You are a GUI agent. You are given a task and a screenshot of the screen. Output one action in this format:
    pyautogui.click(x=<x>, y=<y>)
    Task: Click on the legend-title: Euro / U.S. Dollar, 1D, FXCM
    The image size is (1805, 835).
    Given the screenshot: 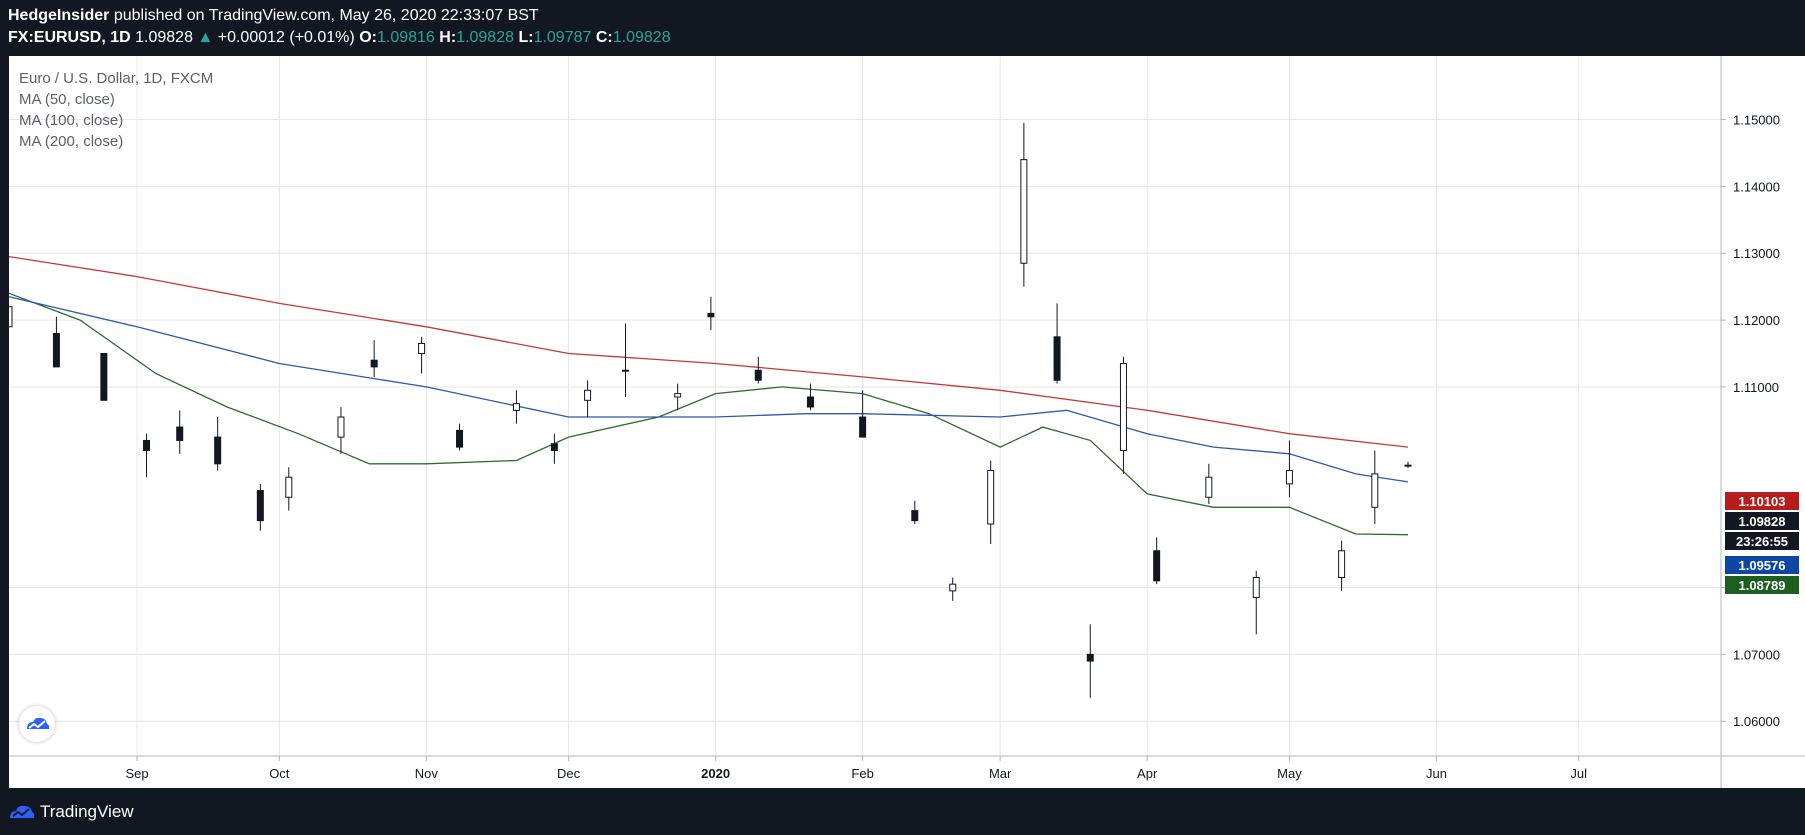 What is the action you would take?
    pyautogui.click(x=116, y=78)
    